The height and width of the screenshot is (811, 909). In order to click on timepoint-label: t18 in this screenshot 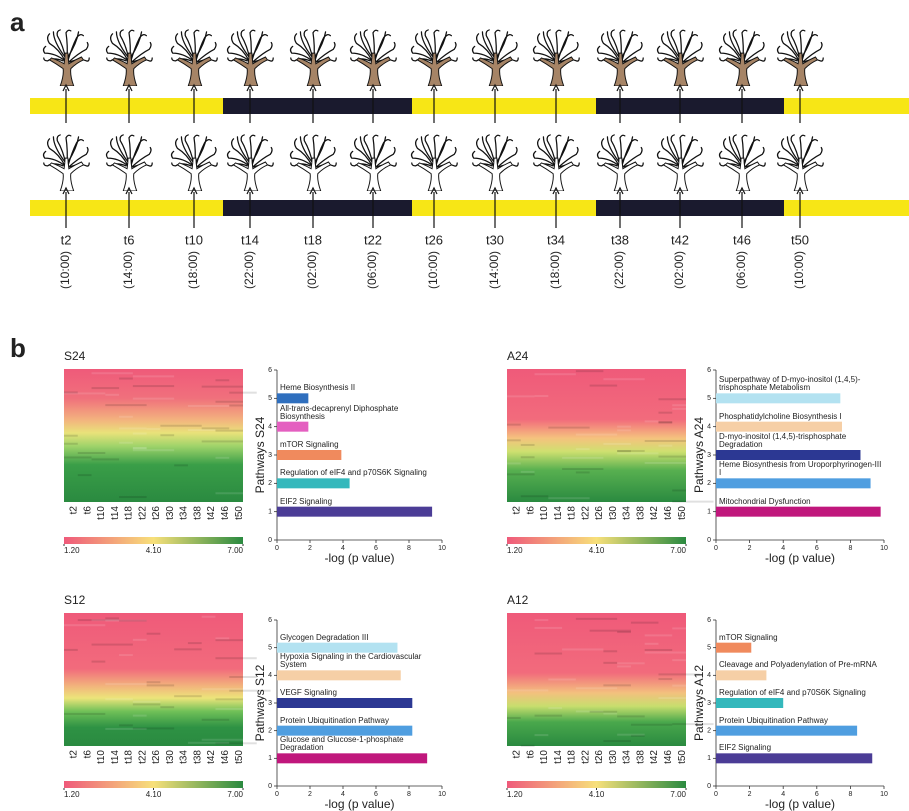, I will do `click(313, 239)`.